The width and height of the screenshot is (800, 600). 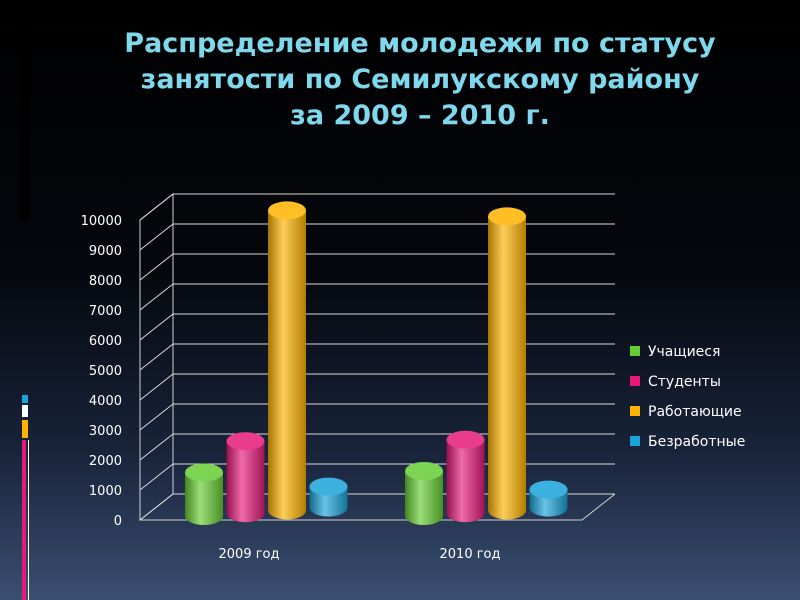 What do you see at coordinates (684, 382) in the screenshot?
I see `legend-label: Студенты` at bounding box center [684, 382].